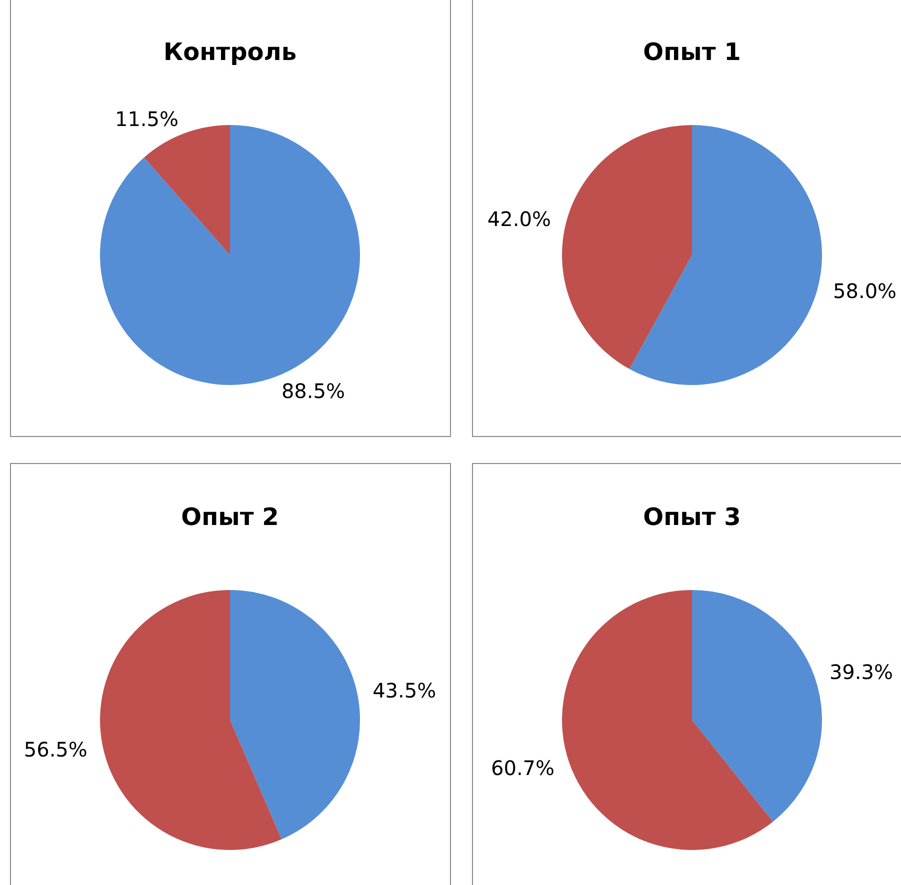  Describe the element at coordinates (523, 768) in the screenshot. I see `data-label: 60.7%` at that location.